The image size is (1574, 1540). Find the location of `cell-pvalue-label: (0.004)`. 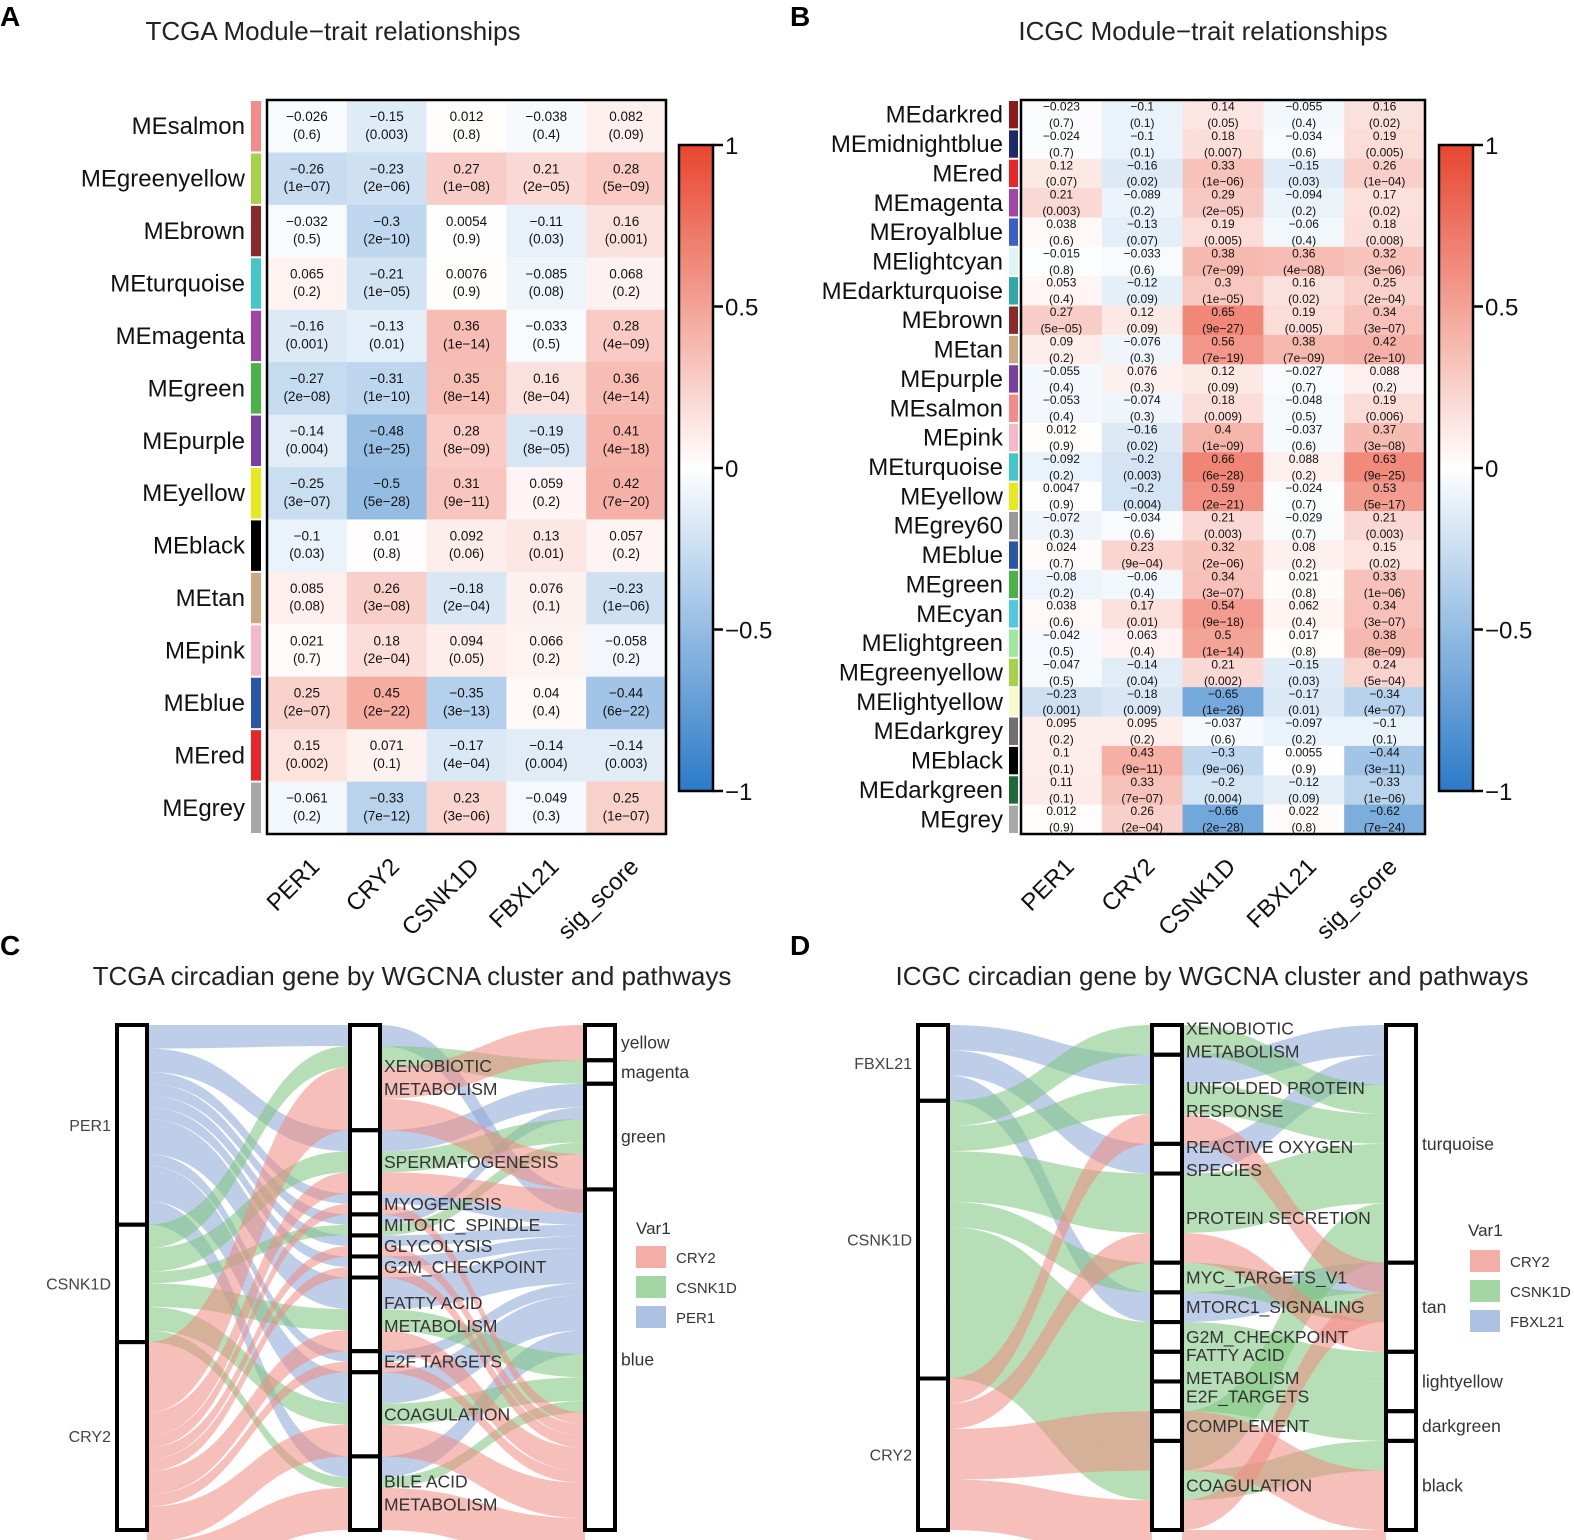

cell-pvalue-label: (0.004) is located at coordinates (1142, 505).